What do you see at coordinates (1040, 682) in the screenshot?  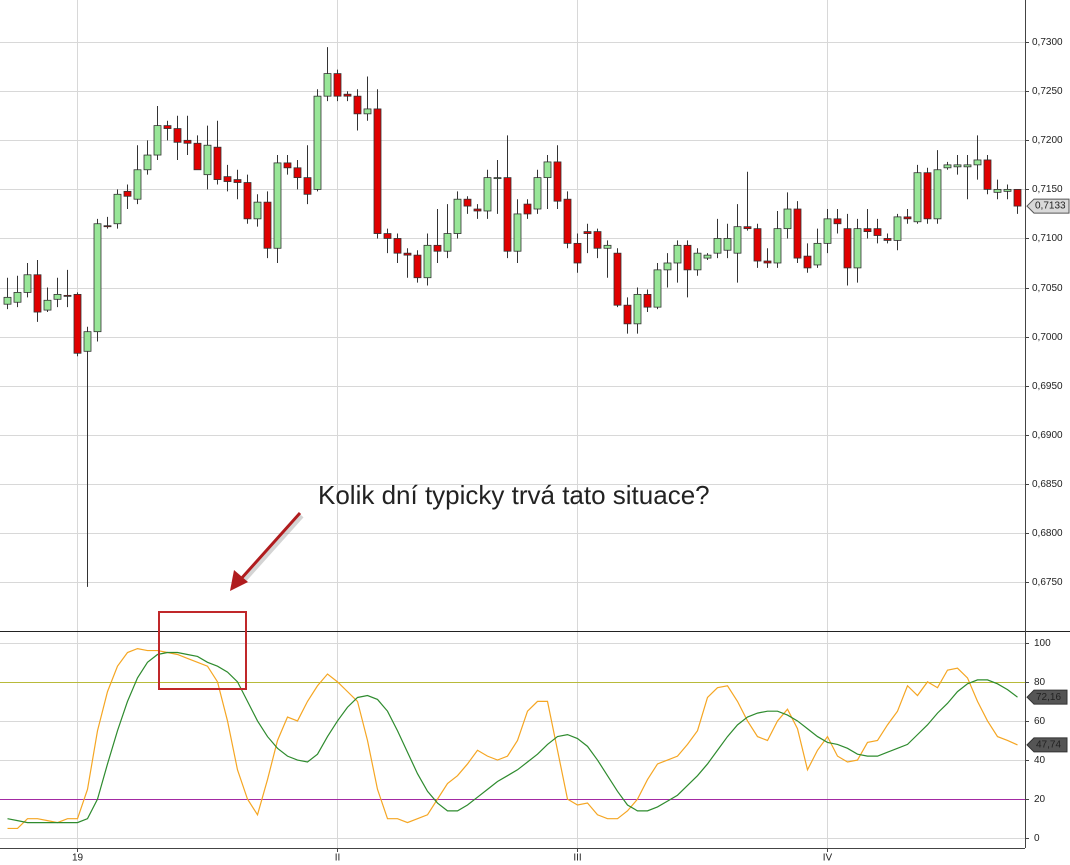 I see `y-tick-label: 80` at bounding box center [1040, 682].